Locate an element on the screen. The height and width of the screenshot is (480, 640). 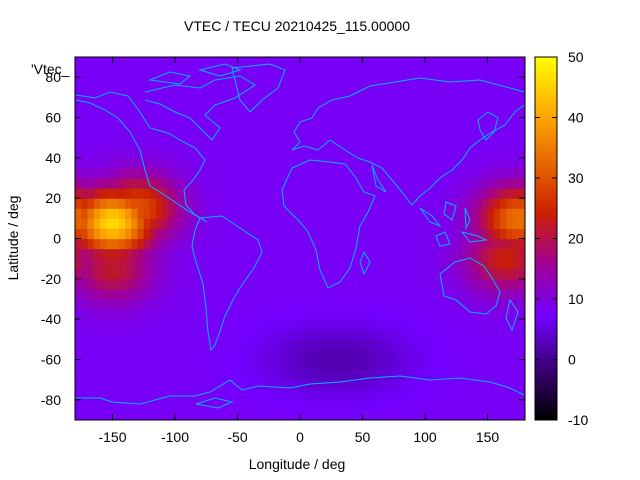
y-tick-label: 40 is located at coordinates (53, 158).